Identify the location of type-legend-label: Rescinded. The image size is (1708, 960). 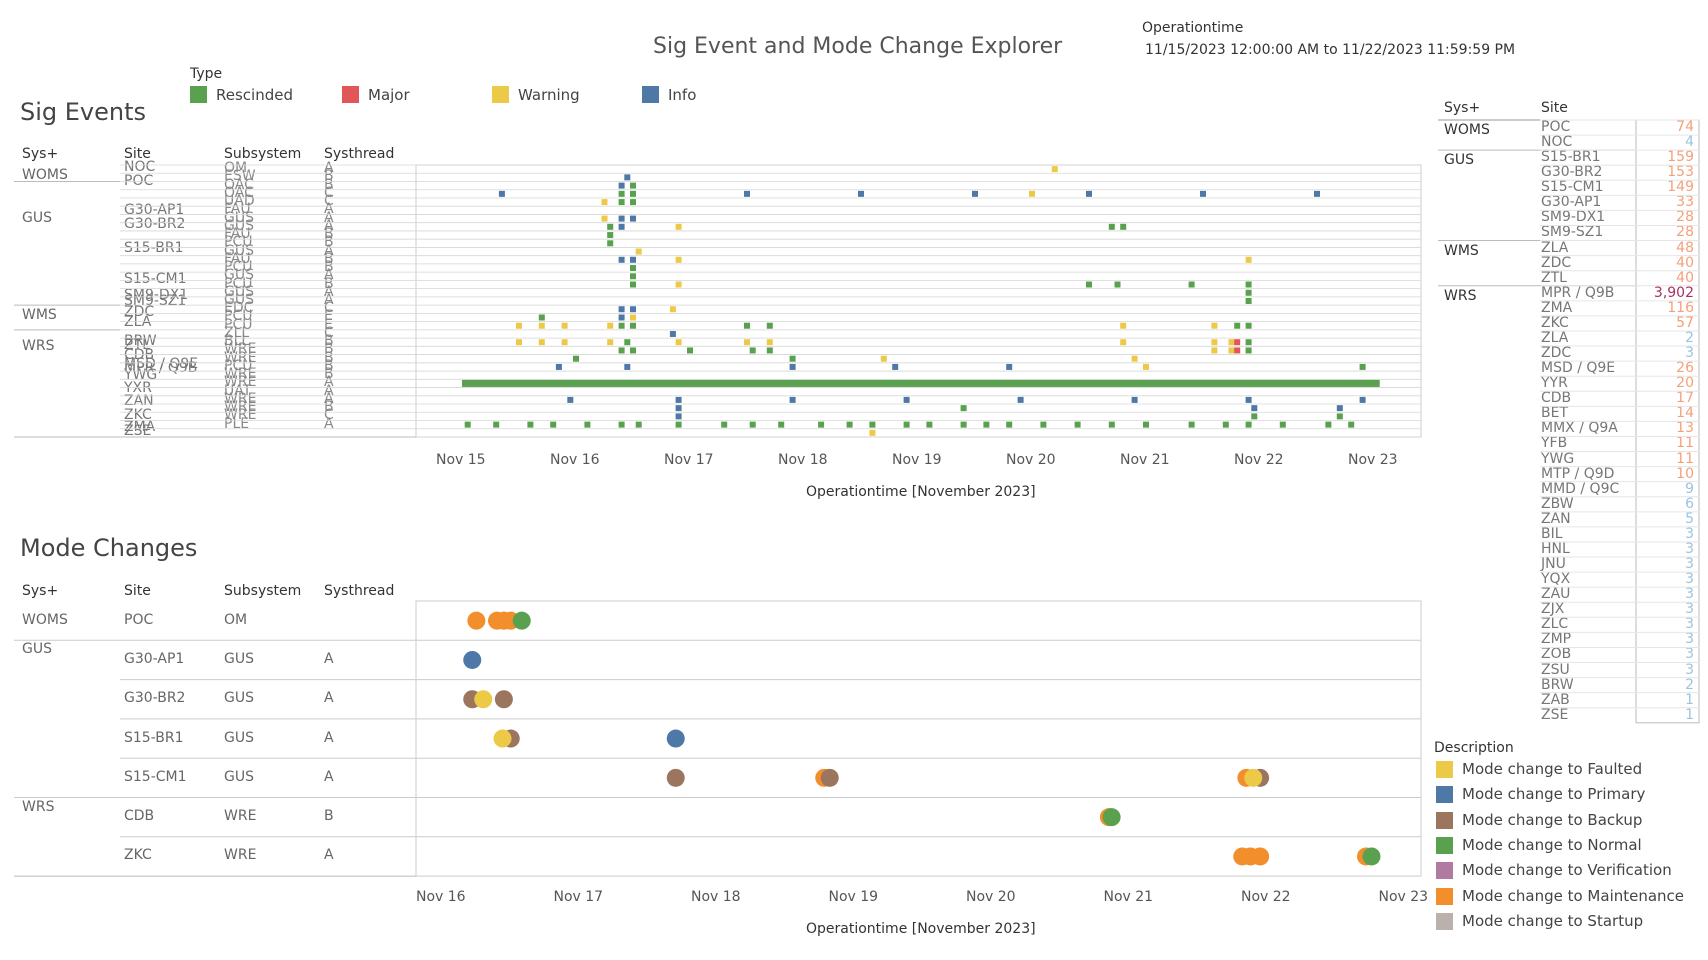
(254, 95).